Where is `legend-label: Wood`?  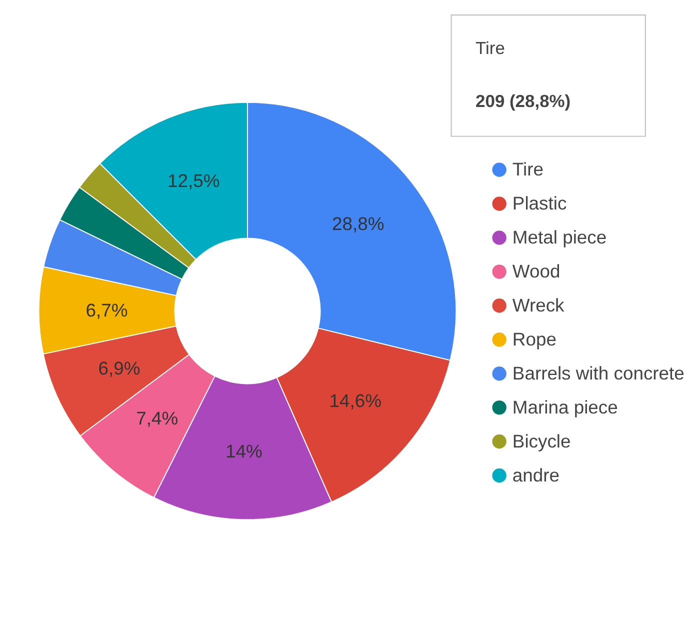
legend-label: Wood is located at coordinates (536, 271).